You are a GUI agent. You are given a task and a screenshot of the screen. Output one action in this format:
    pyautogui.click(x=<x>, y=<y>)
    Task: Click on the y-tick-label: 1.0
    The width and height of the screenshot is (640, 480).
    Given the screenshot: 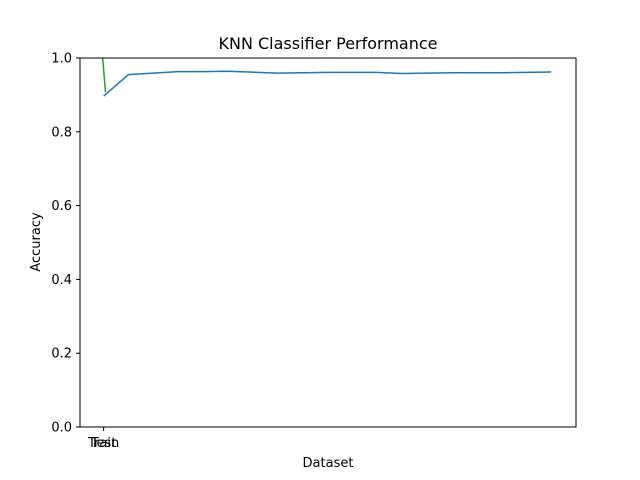 What is the action you would take?
    pyautogui.click(x=61, y=59)
    